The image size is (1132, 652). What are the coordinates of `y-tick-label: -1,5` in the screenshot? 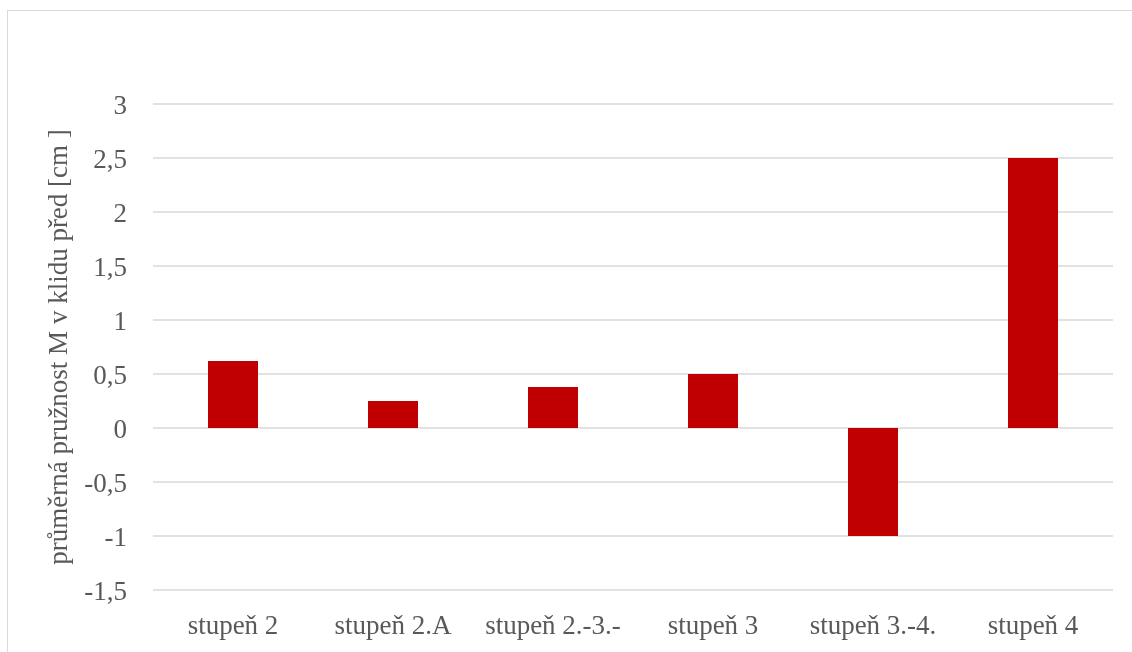 It's located at (105, 590).